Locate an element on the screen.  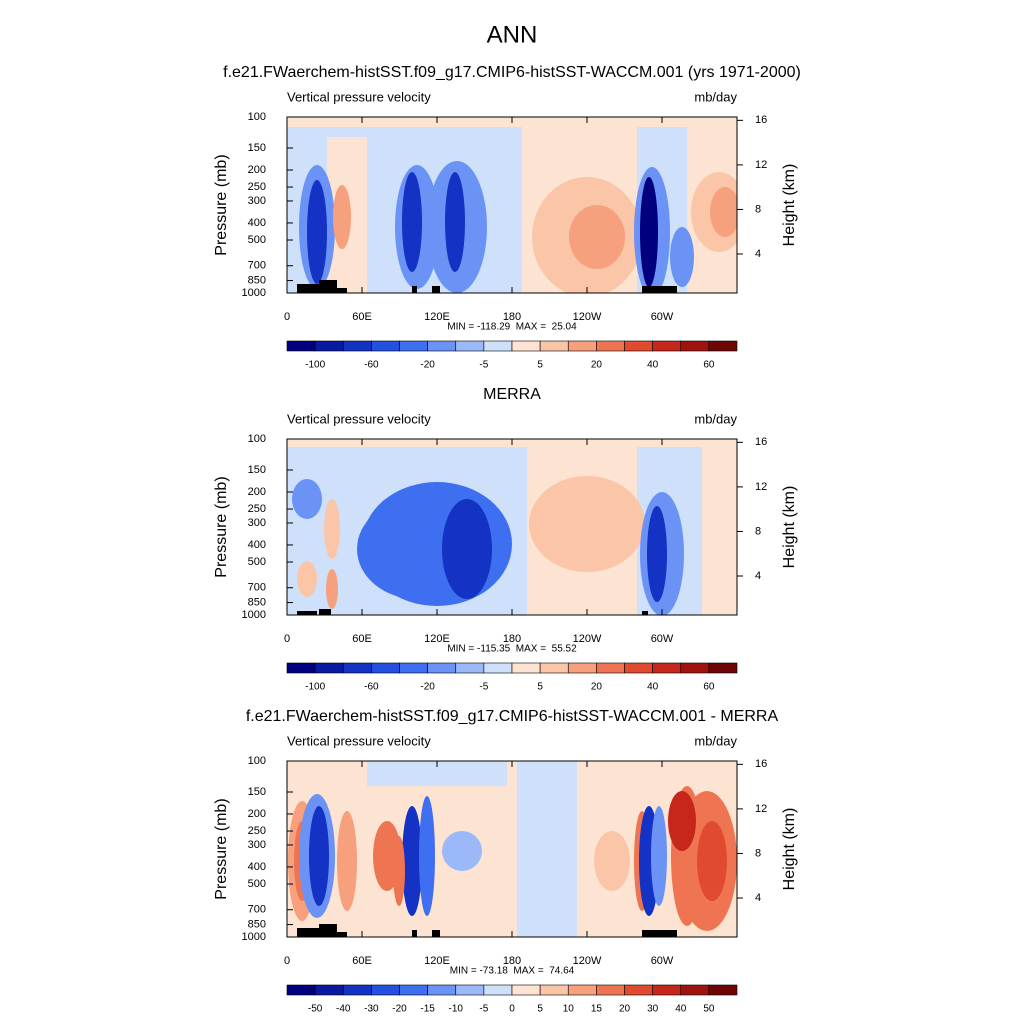
colorbar-label: -40 is located at coordinates (343, 1009).